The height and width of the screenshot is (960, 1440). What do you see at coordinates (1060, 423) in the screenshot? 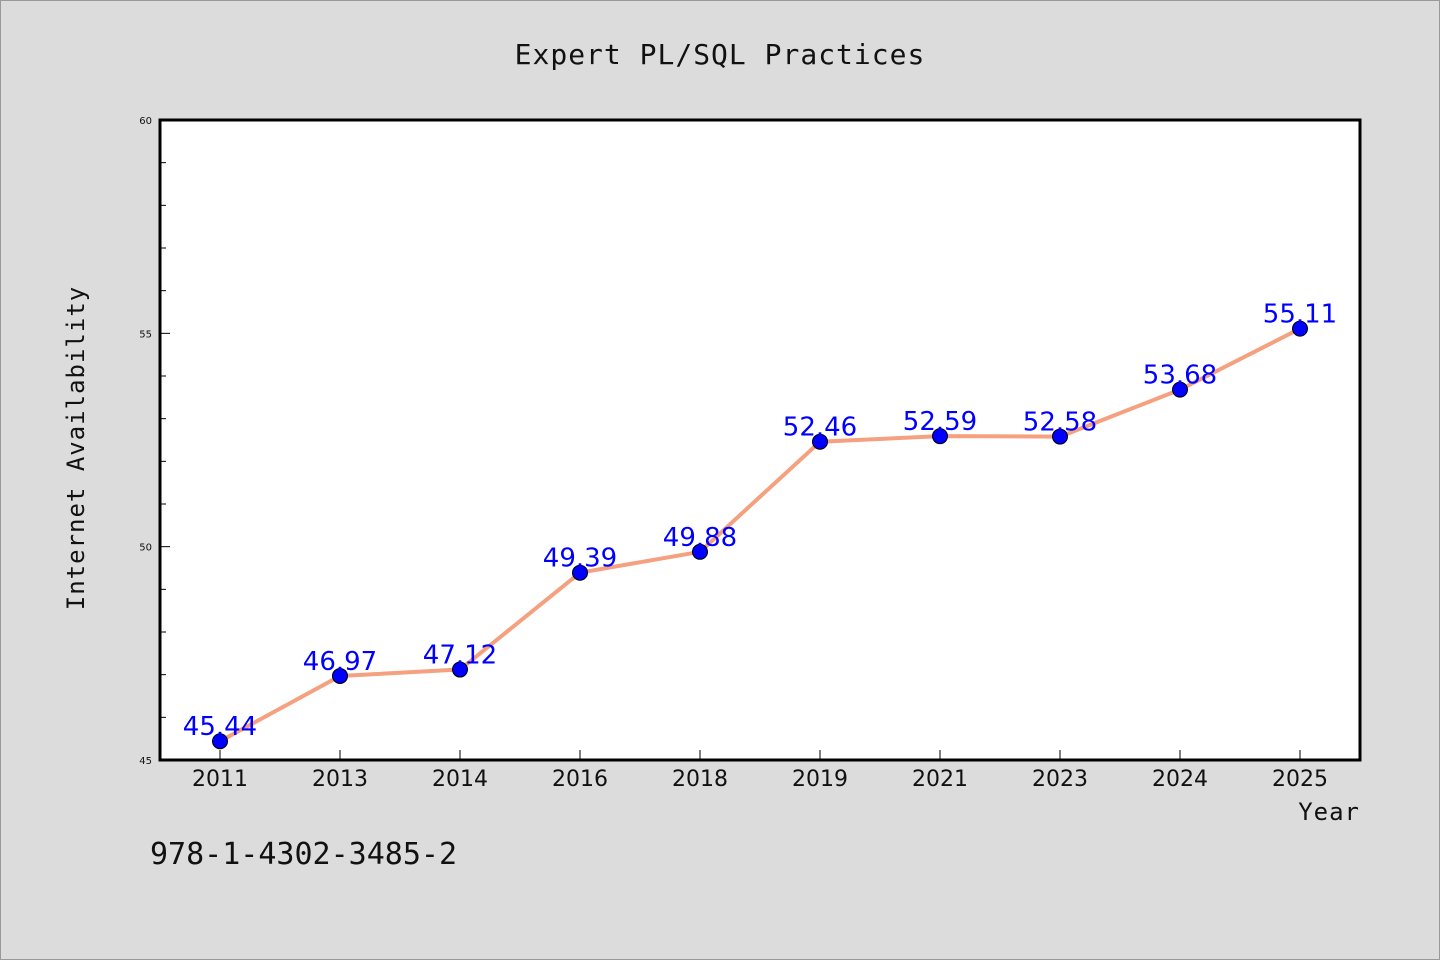
I see `data-label: 52.58` at bounding box center [1060, 423].